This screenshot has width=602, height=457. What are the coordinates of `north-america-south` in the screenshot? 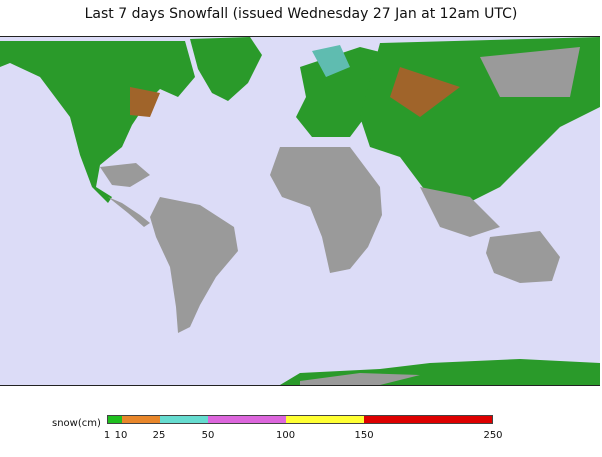 It's located at (125, 175).